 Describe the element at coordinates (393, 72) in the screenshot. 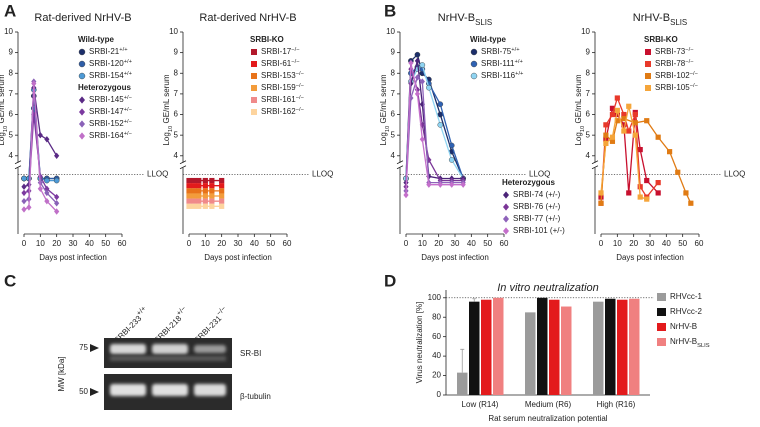

I see `y-tick-label: 8` at that location.